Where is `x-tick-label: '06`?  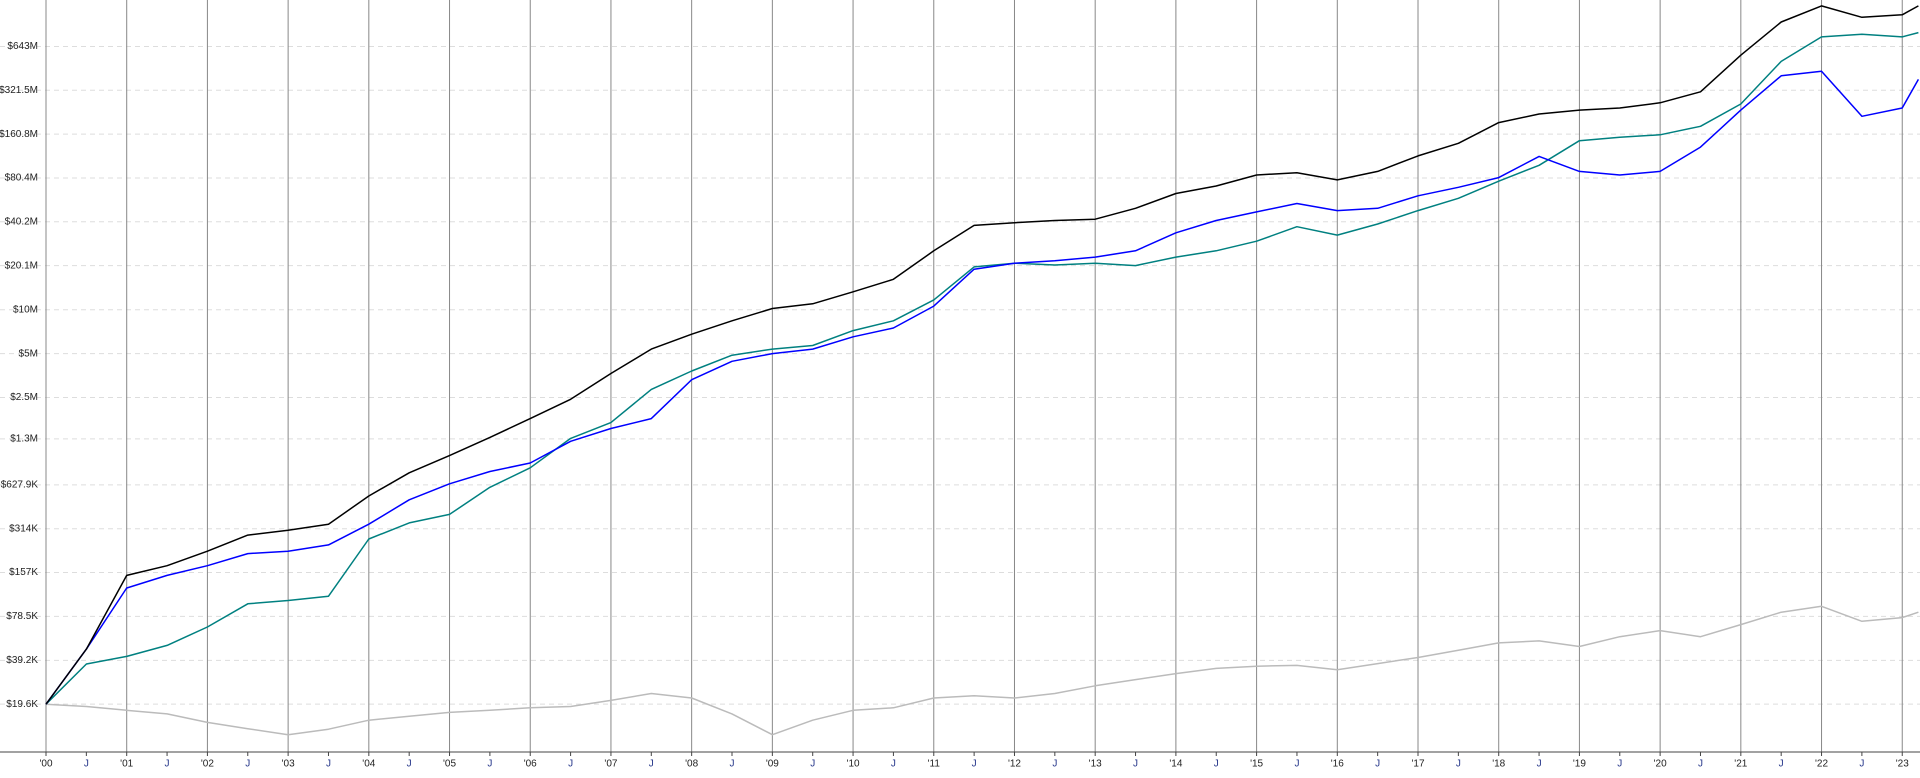 x-tick-label: '06 is located at coordinates (530, 764).